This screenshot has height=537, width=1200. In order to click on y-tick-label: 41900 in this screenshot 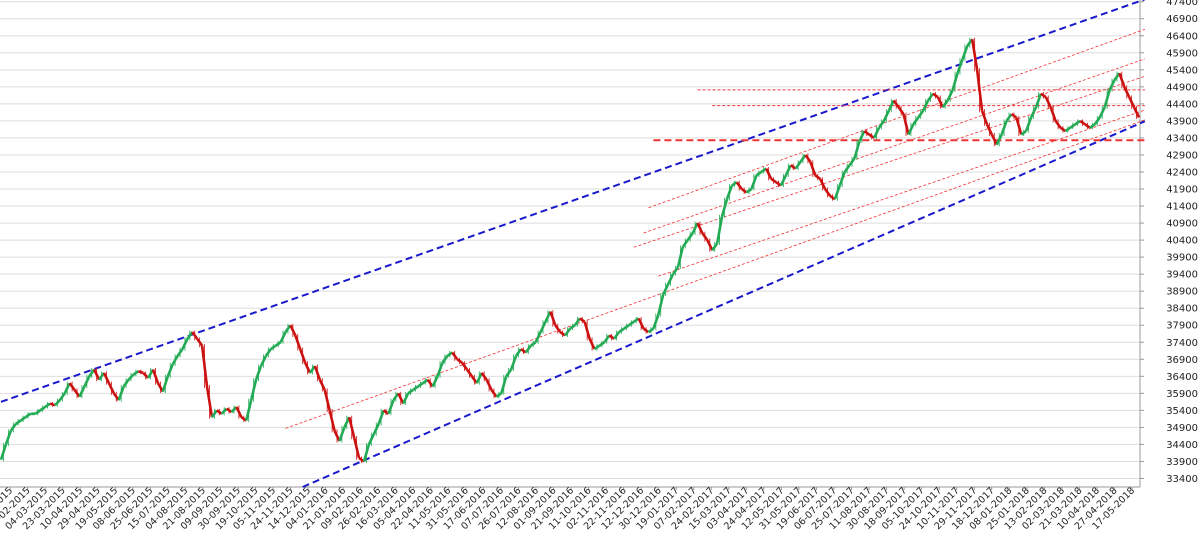, I will do `click(1182, 190)`.